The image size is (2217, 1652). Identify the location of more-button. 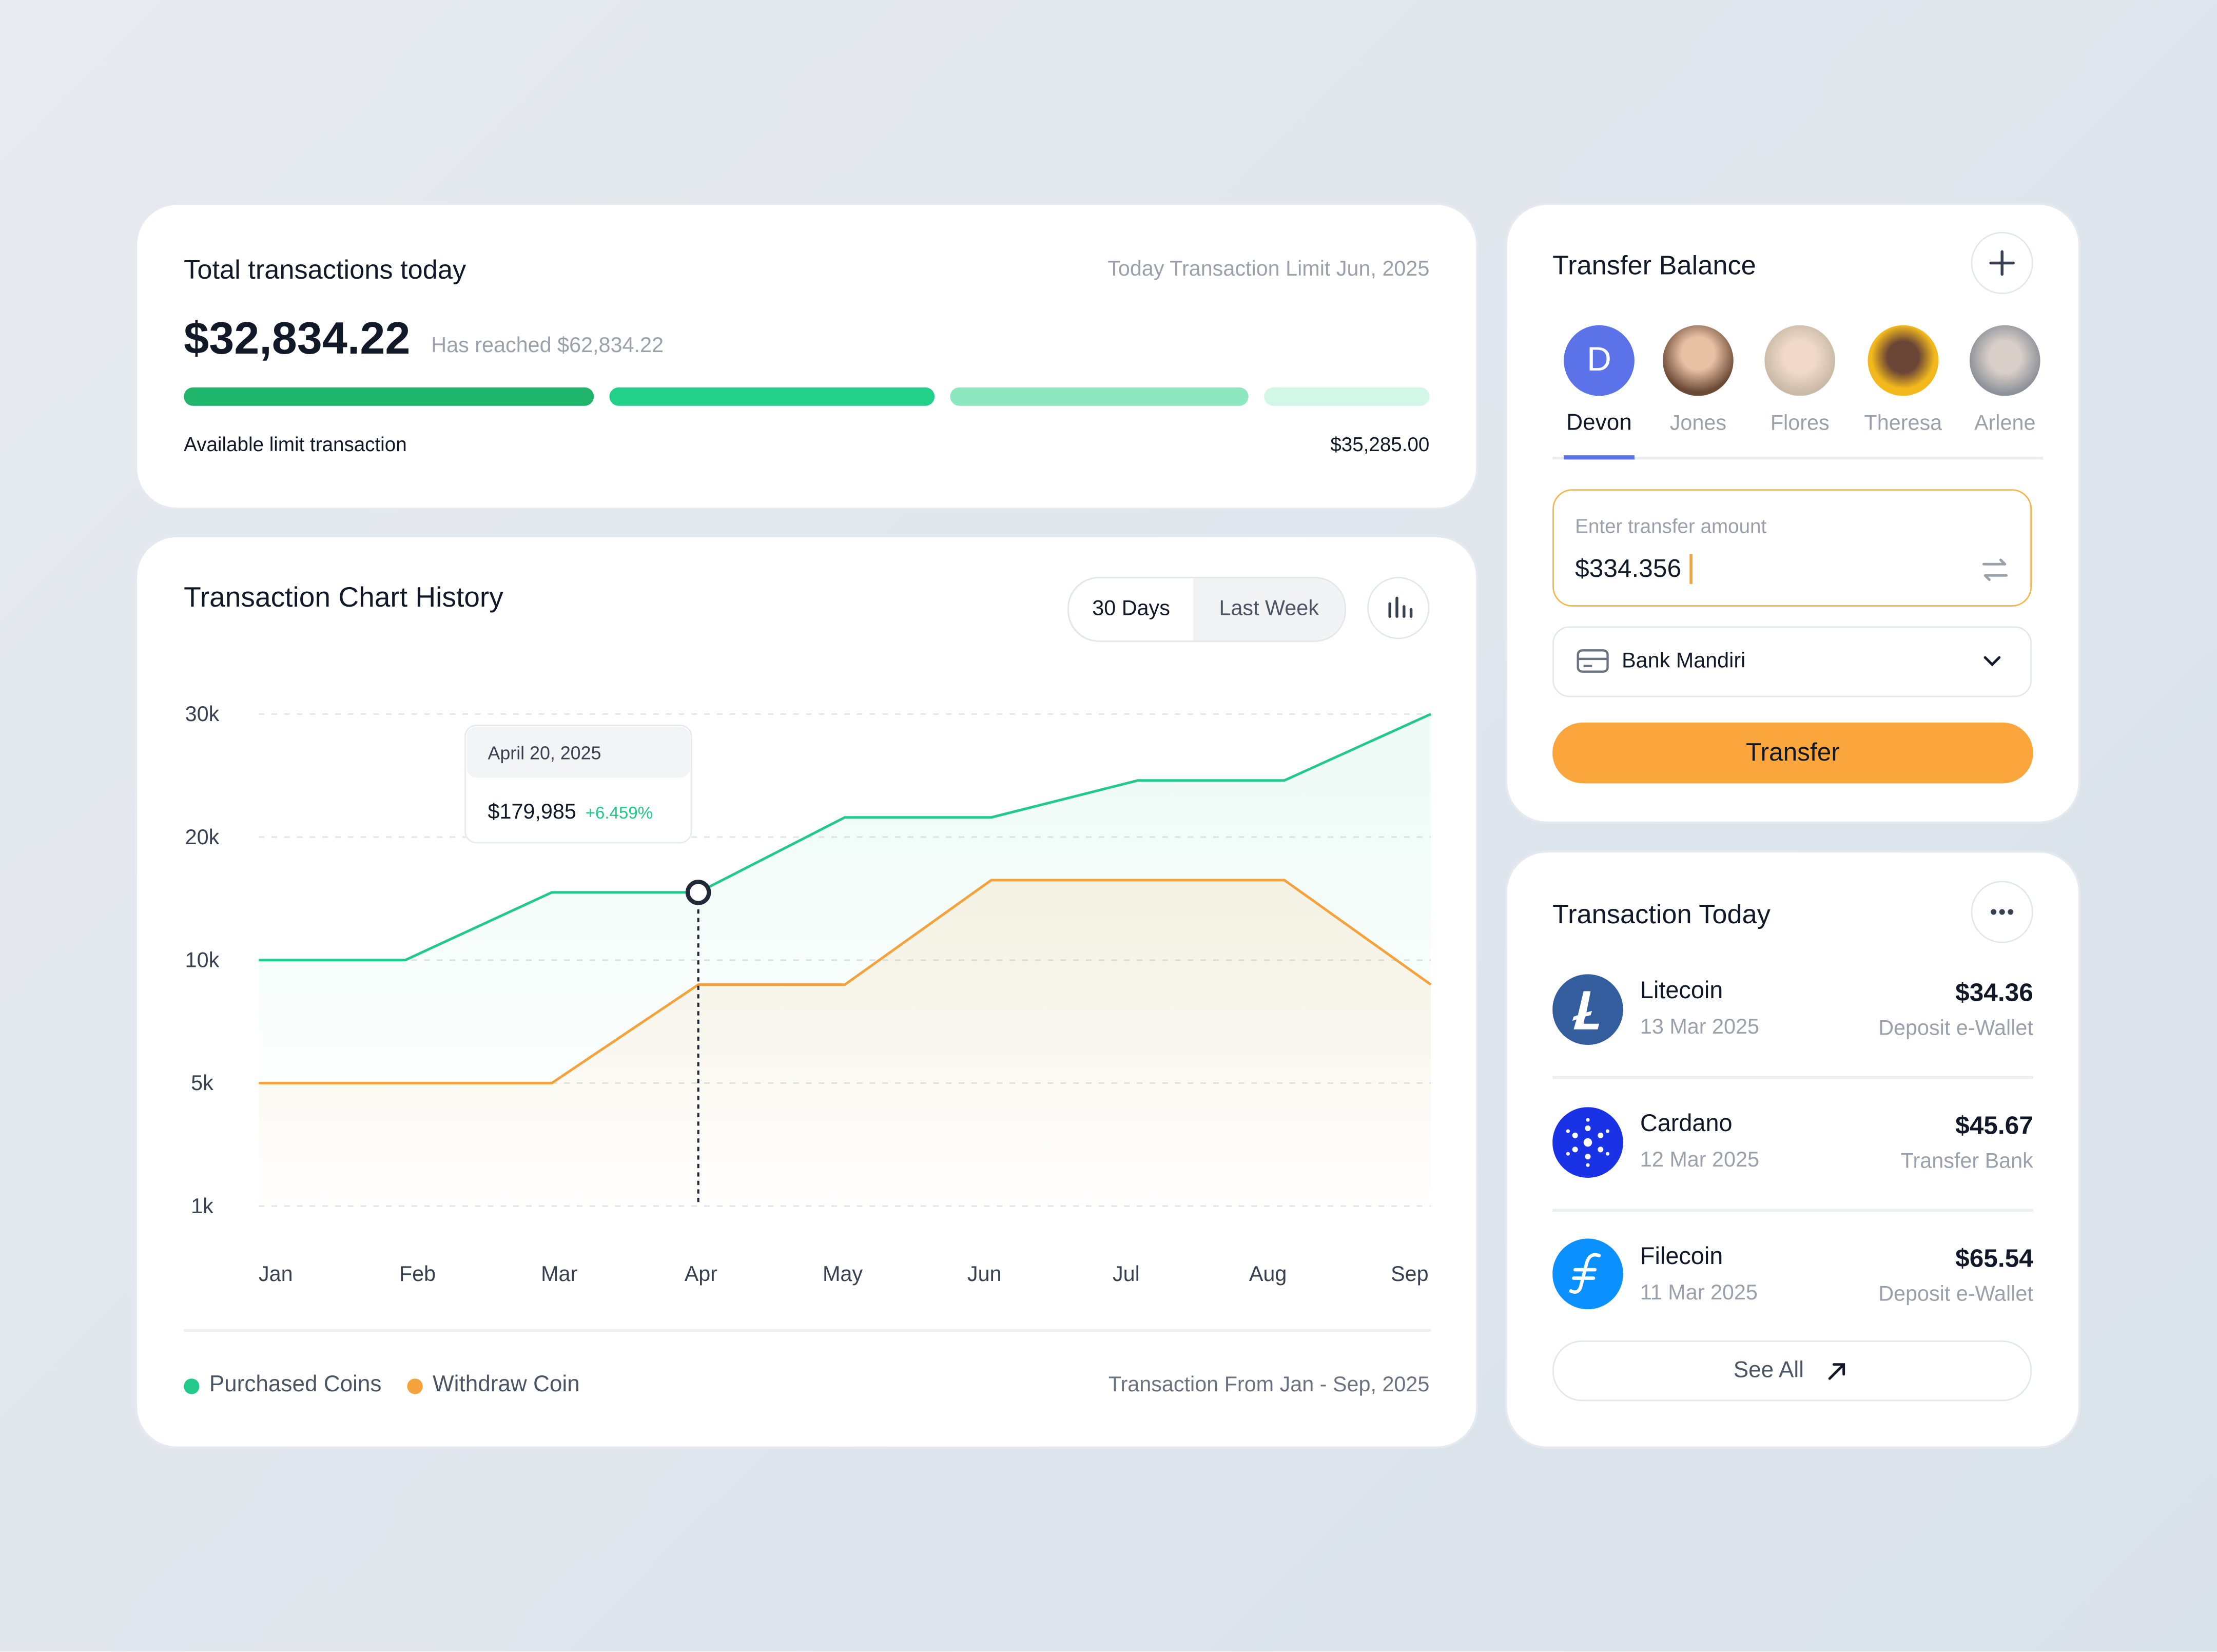
(2002, 912).